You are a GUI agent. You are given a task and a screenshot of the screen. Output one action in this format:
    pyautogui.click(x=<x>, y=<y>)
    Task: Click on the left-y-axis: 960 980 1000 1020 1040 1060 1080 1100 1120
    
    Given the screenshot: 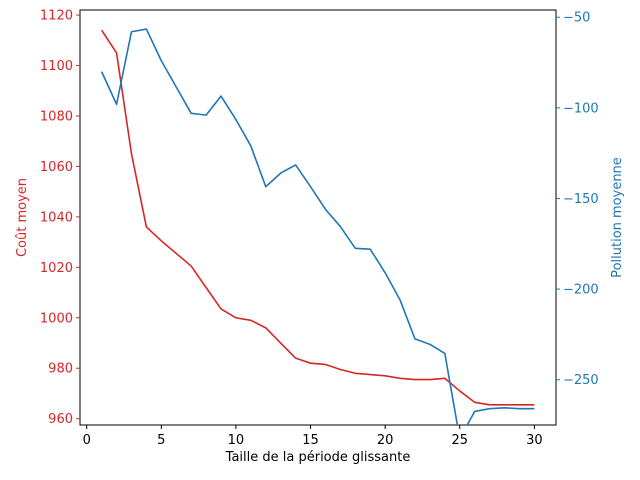 What is the action you would take?
    pyautogui.click(x=60, y=218)
    